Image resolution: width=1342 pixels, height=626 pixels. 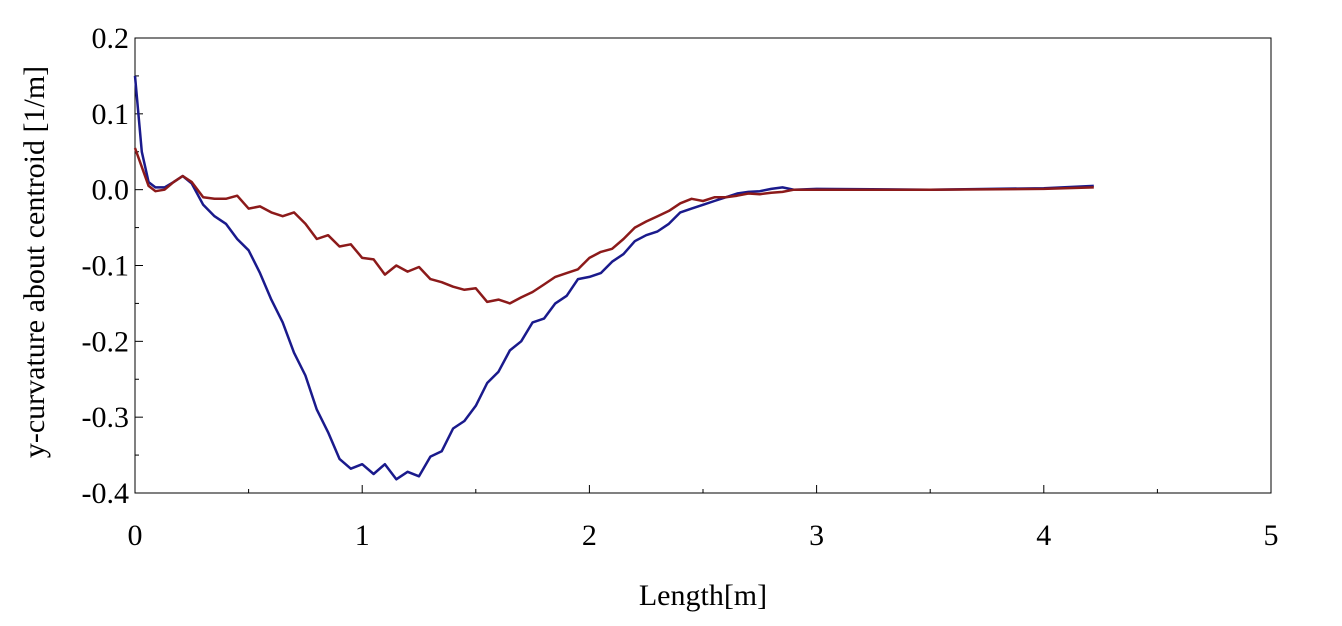 What do you see at coordinates (106, 417) in the screenshot?
I see `y-tick-label: -0.3` at bounding box center [106, 417].